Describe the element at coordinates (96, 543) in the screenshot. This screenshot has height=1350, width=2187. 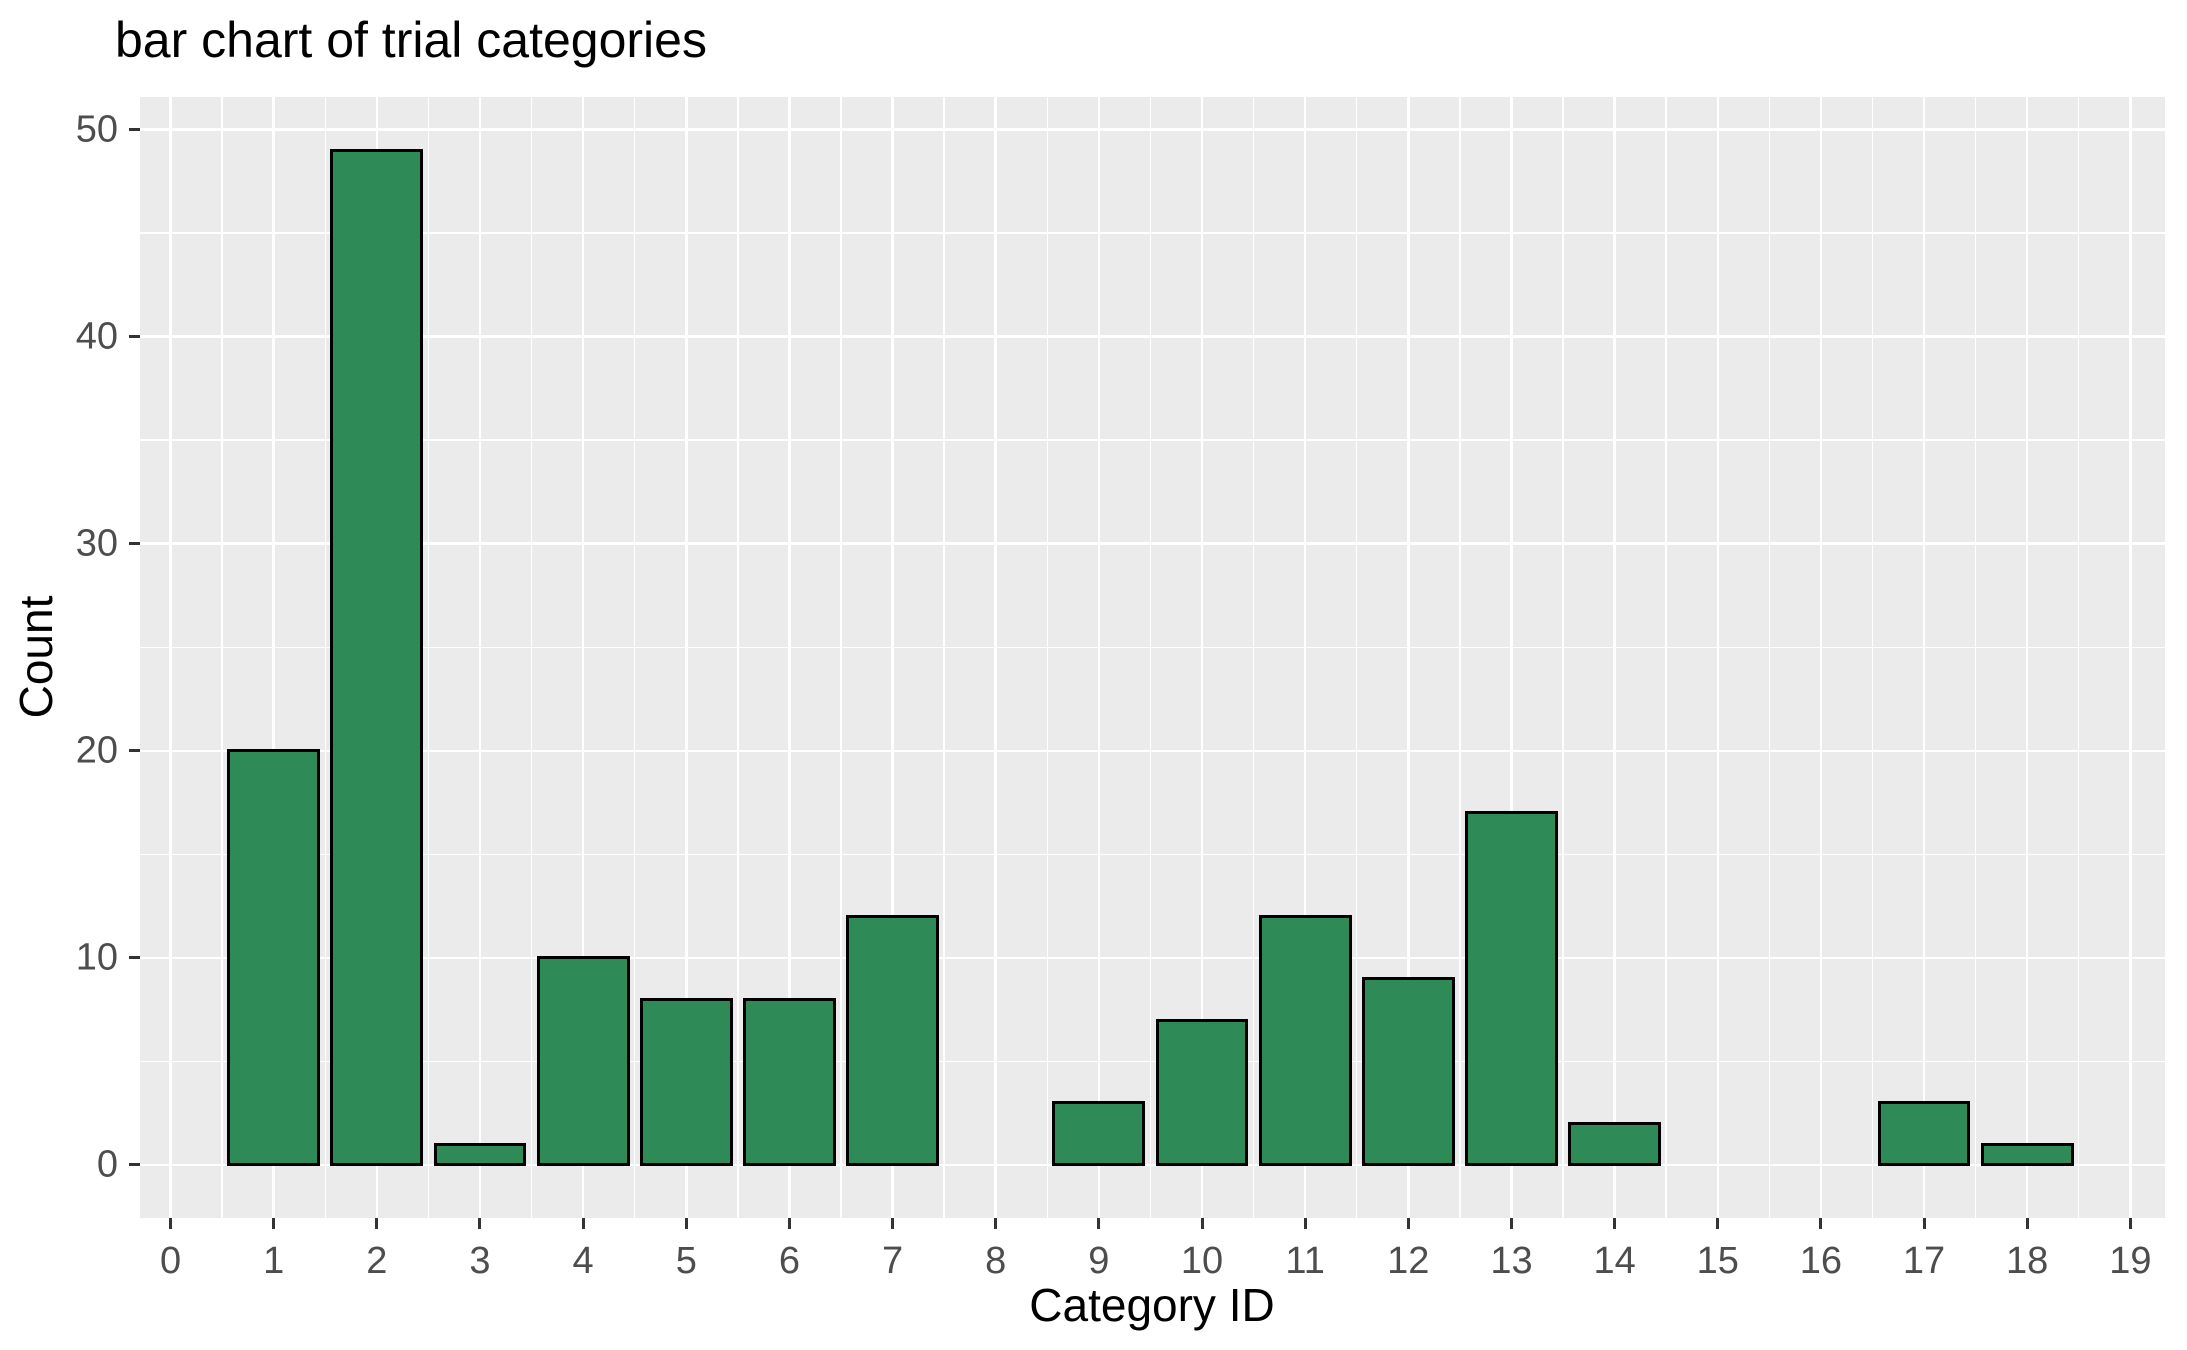
I see `y-tick-label: 30` at that location.